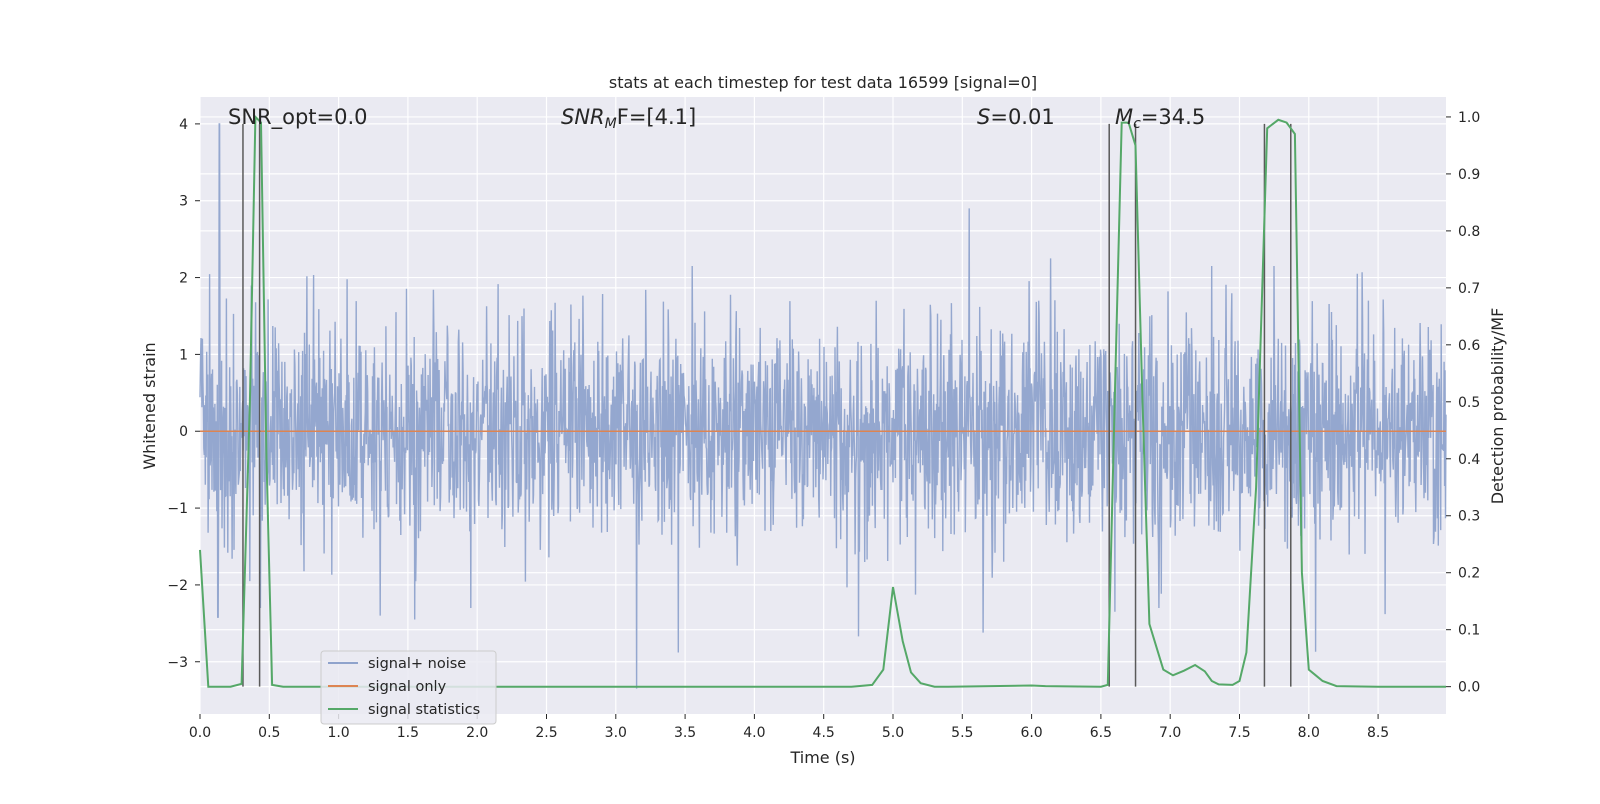 Image resolution: width=1600 pixels, height=804 pixels. Describe the element at coordinates (616, 733) in the screenshot. I see `x-tick-label-6: 3.0` at that location.